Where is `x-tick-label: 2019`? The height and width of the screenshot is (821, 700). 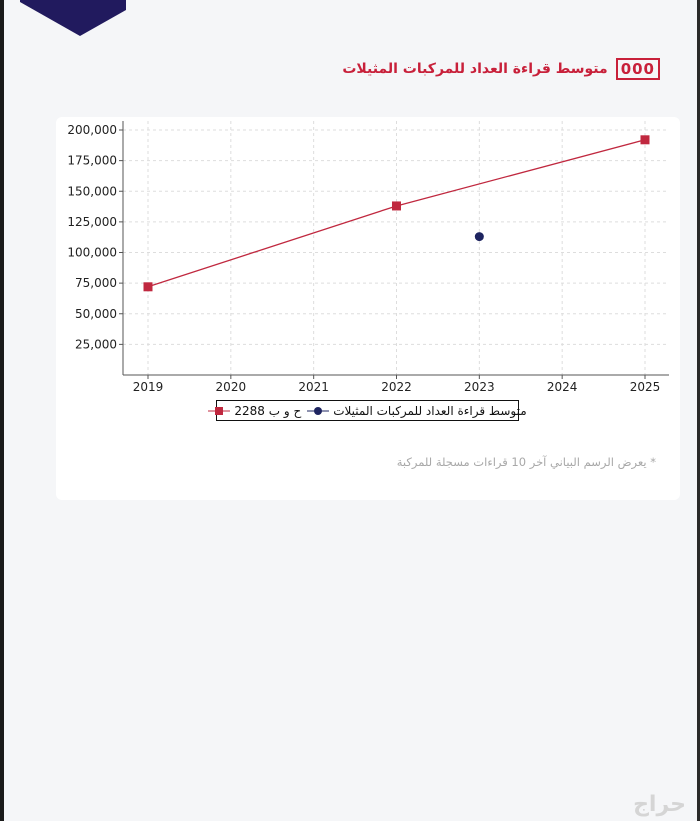
x-tick-label: 2019 is located at coordinates (148, 387).